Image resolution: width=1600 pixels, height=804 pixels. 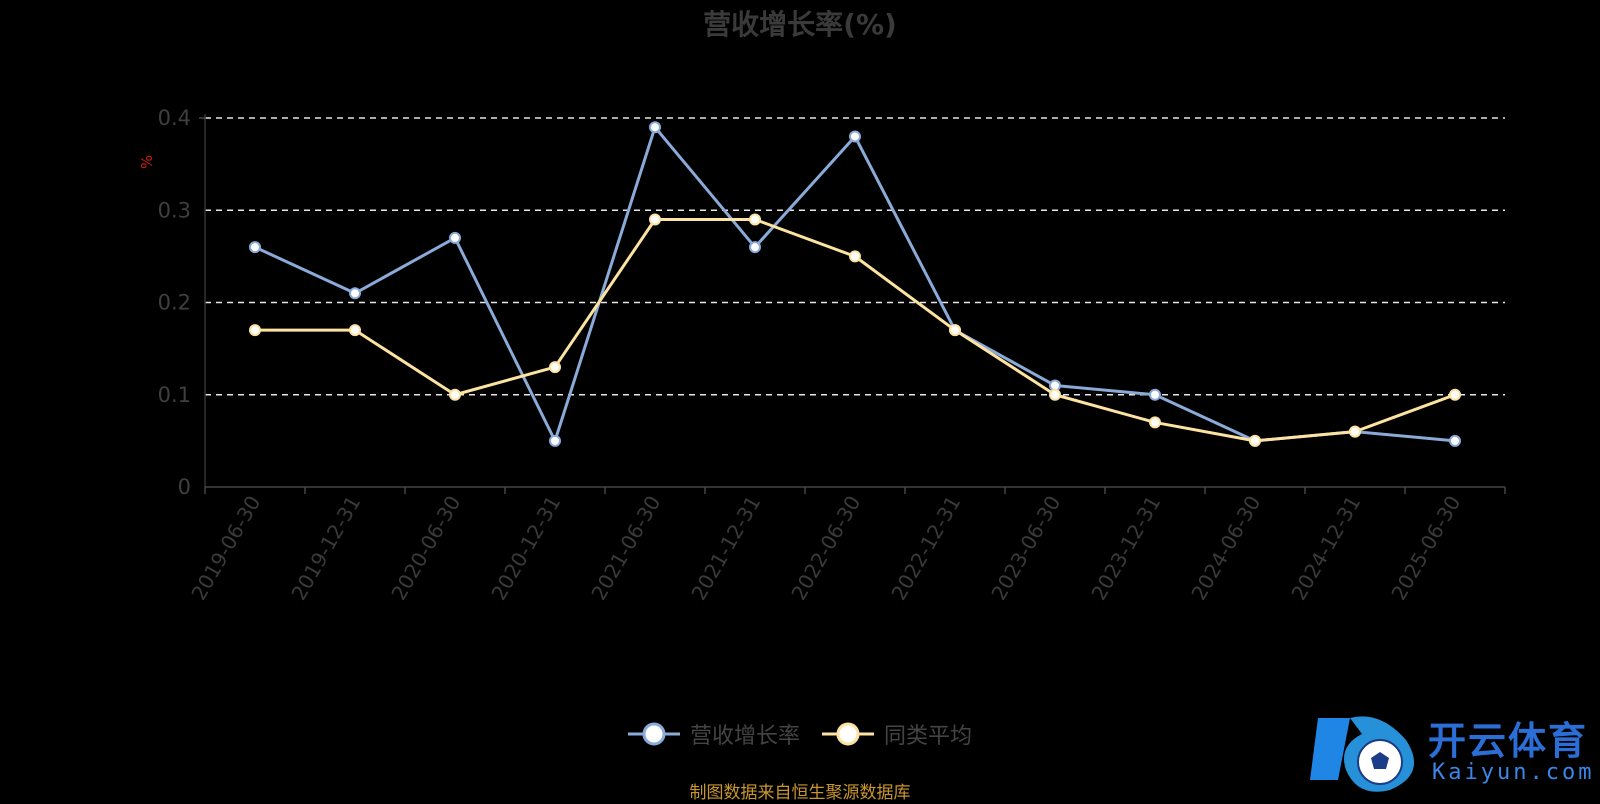 I want to click on legend: 营收增长率 同类平均, so click(x=800, y=734).